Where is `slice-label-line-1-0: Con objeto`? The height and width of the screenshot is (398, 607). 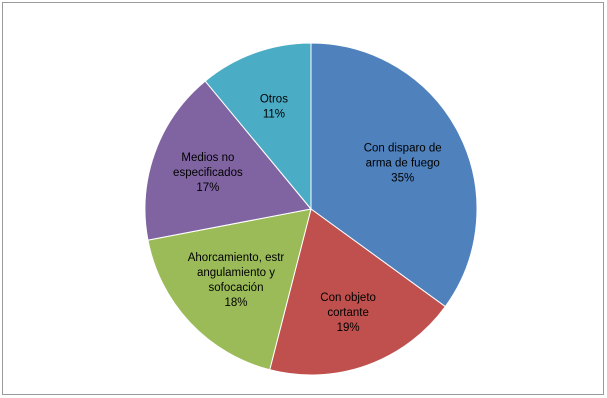
slice-label-line-1-0: Con objeto is located at coordinates (348, 298).